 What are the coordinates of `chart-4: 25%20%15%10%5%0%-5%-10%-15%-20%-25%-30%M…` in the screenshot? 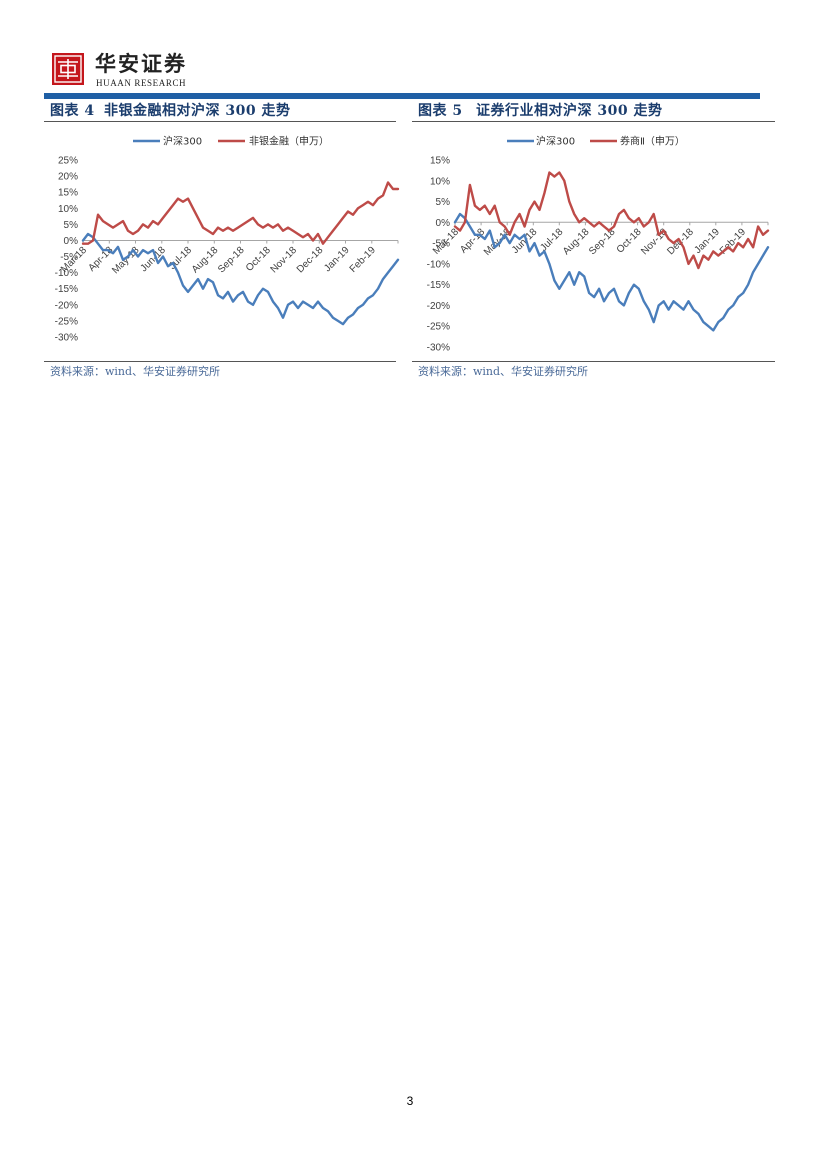 It's located at (227, 239).